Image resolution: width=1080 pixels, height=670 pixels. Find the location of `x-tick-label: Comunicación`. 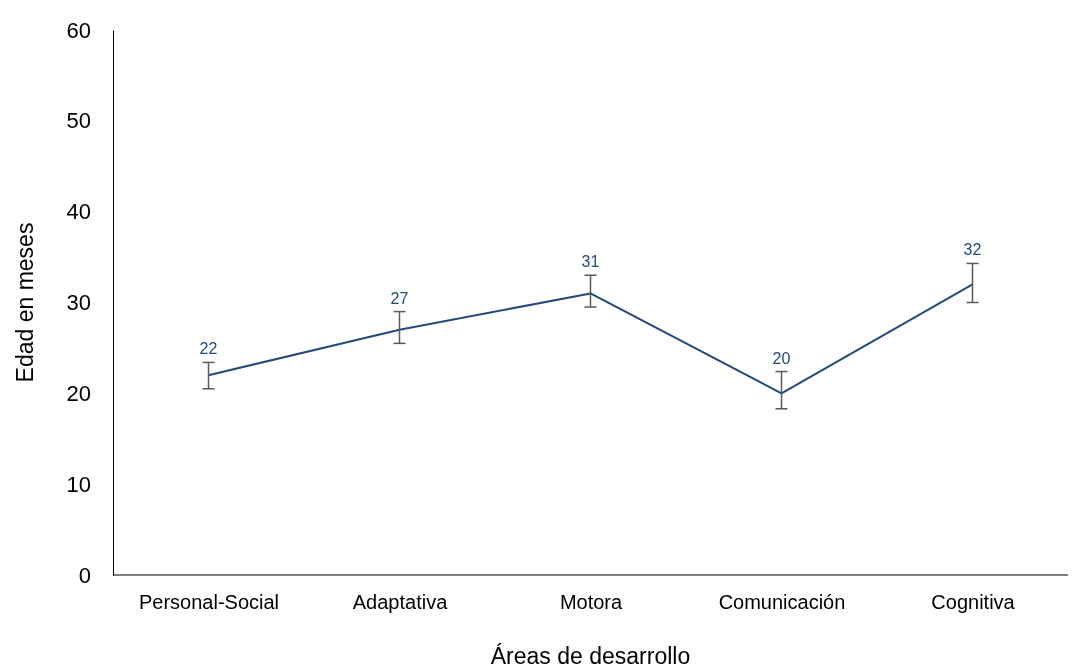

x-tick-label: Comunicación is located at coordinates (782, 602).